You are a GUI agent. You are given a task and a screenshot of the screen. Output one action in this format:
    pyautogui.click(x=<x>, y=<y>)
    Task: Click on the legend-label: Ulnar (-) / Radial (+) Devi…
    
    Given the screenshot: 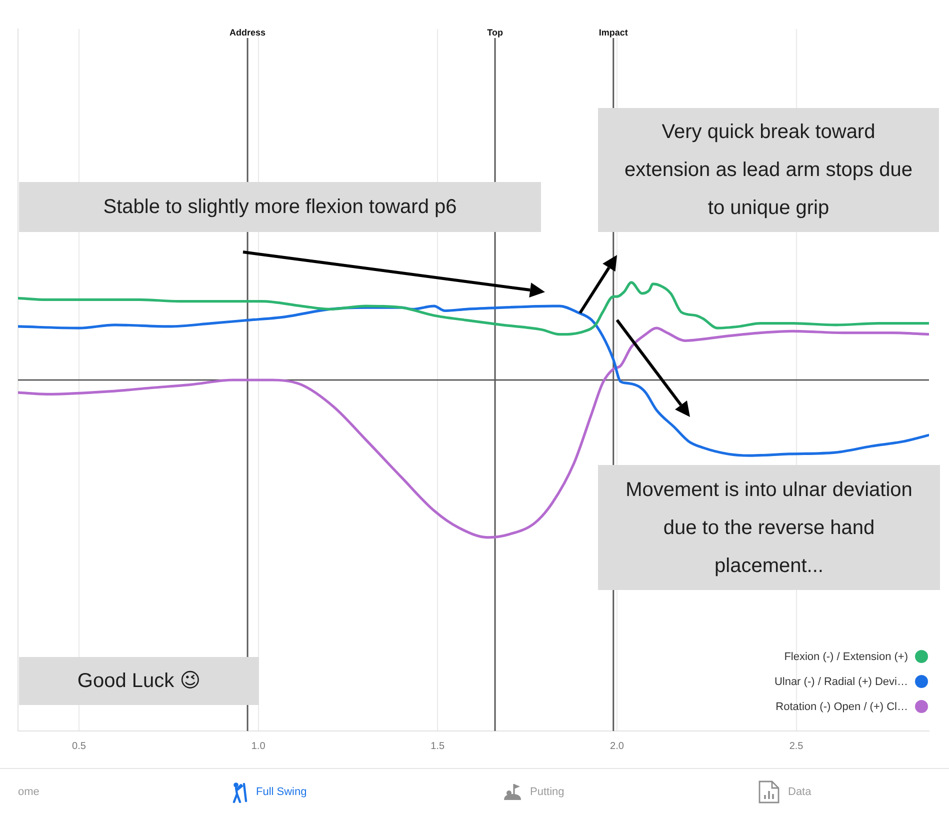 What is the action you would take?
    pyautogui.click(x=841, y=682)
    